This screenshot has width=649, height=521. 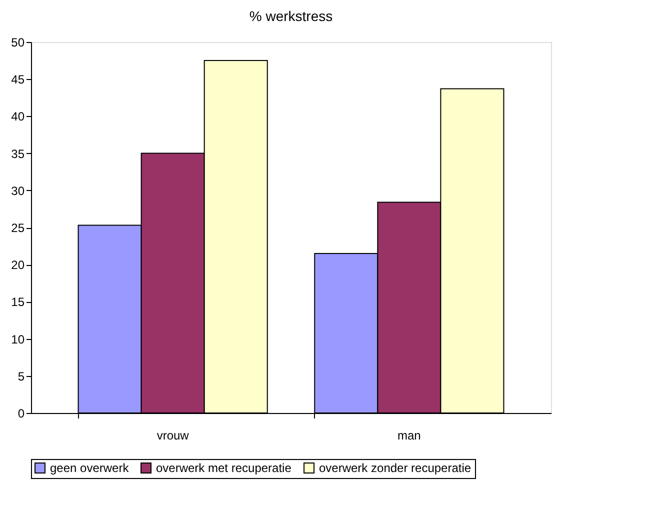 What do you see at coordinates (18, 117) in the screenshot?
I see `y-tick-label: 40` at bounding box center [18, 117].